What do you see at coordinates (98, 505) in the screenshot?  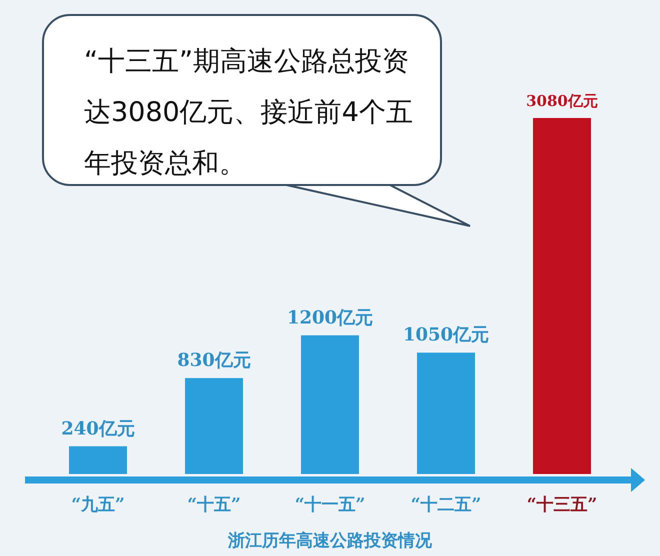 I see `x-tick-label: “九五”` at bounding box center [98, 505].